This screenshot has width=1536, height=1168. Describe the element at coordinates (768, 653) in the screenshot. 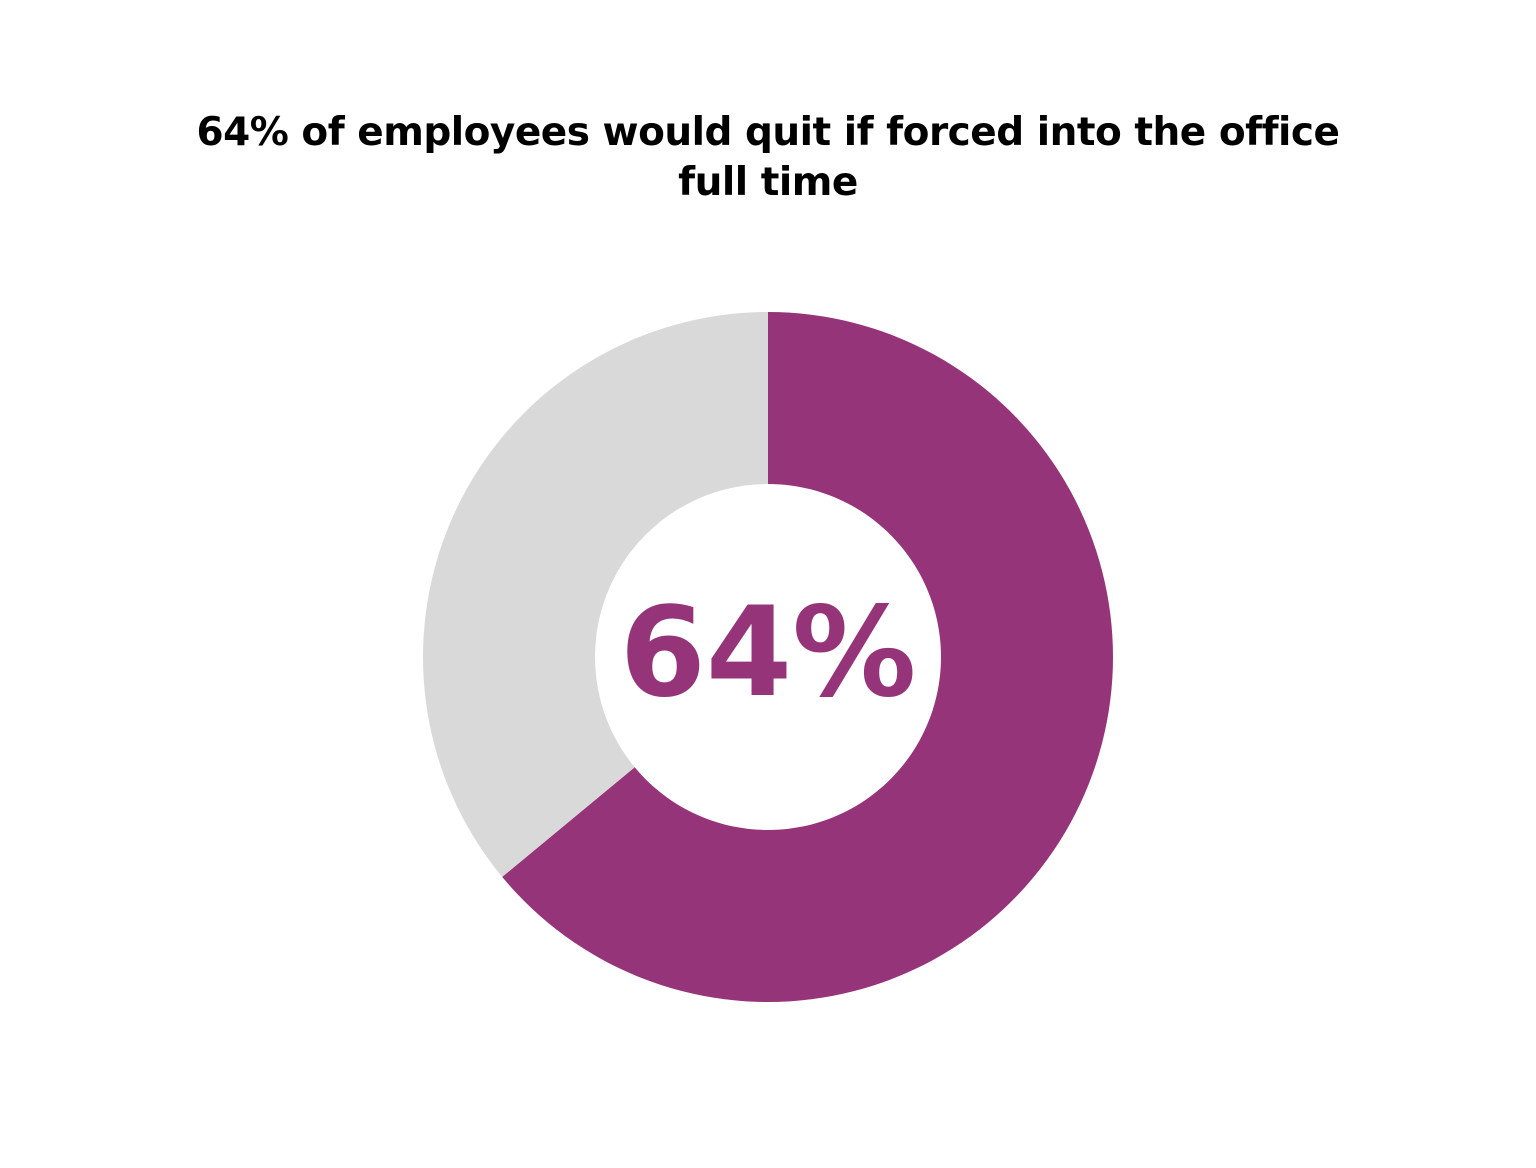

I see `center-label: 64%` at that location.